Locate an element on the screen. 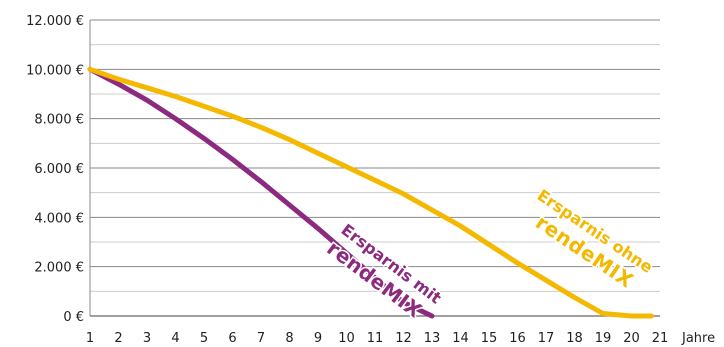 The height and width of the screenshot is (347, 724). x-tick-label: 11 is located at coordinates (375, 338).